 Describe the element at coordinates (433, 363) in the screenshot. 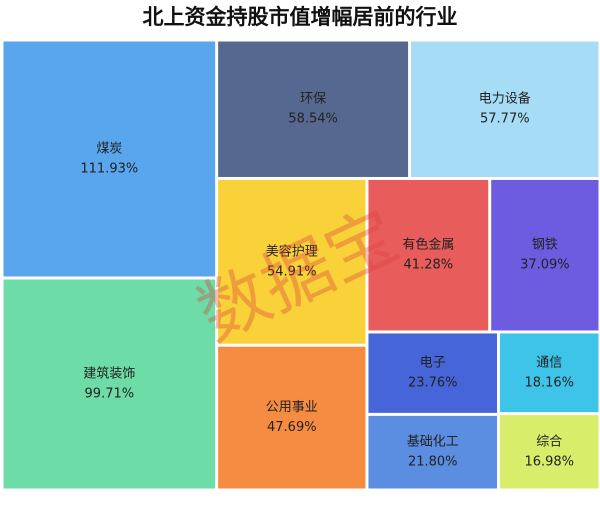

I see `tile-label: 电子` at that location.